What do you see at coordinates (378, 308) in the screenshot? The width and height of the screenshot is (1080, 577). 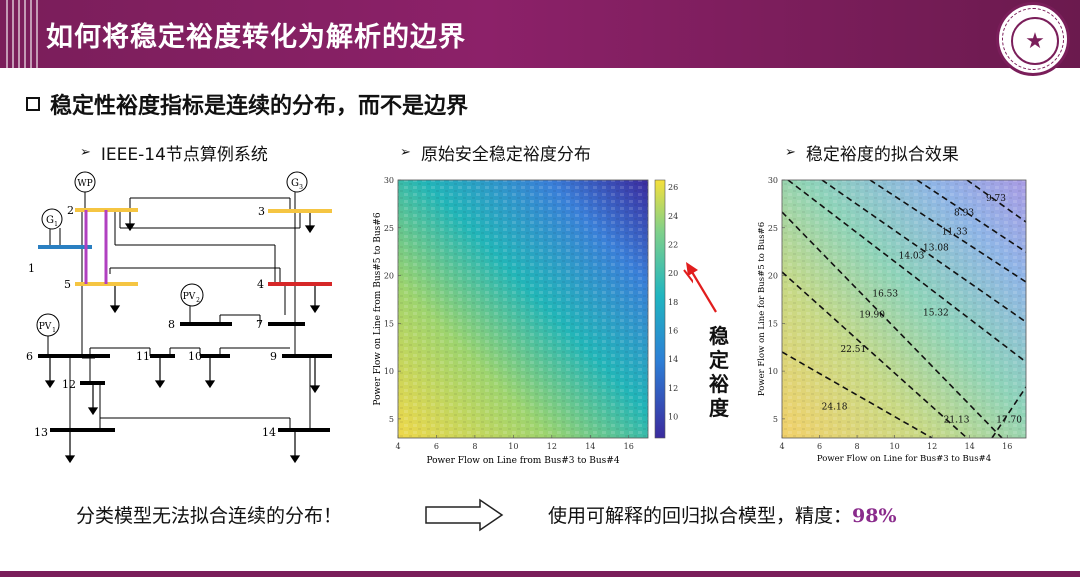 I see `y-axis-label: Power Flow on Line from Bus#5 to Bus#6` at bounding box center [378, 308].